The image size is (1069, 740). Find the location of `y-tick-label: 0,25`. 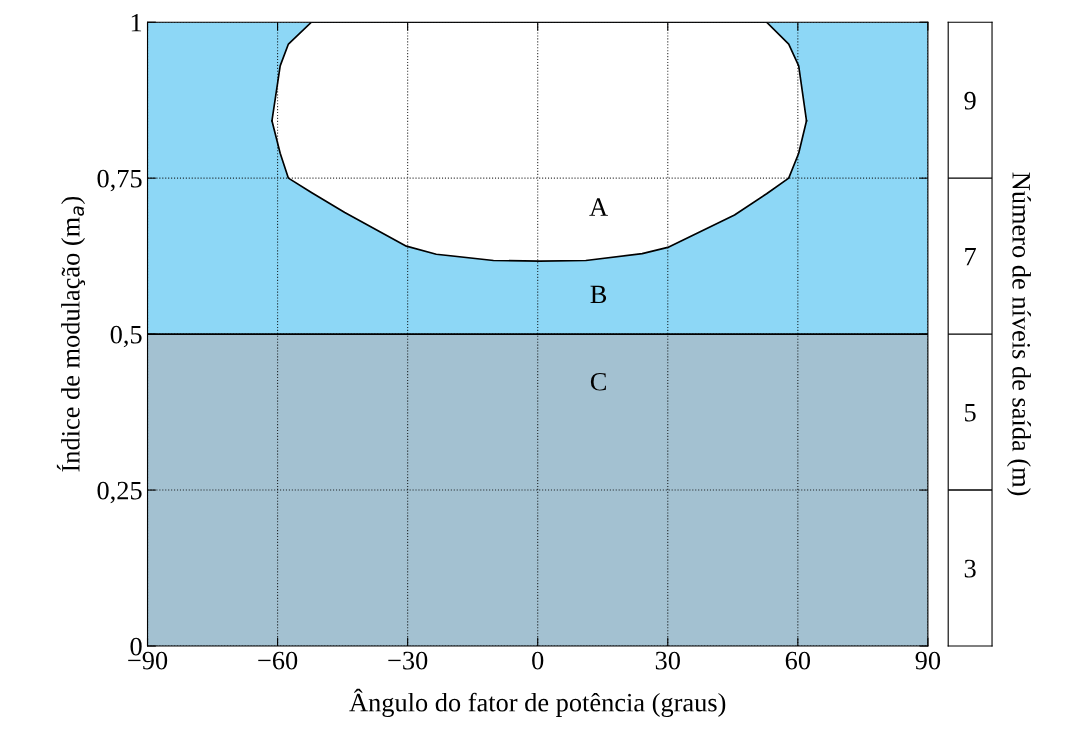

y-tick-label: 0,25 is located at coordinates (119, 492).